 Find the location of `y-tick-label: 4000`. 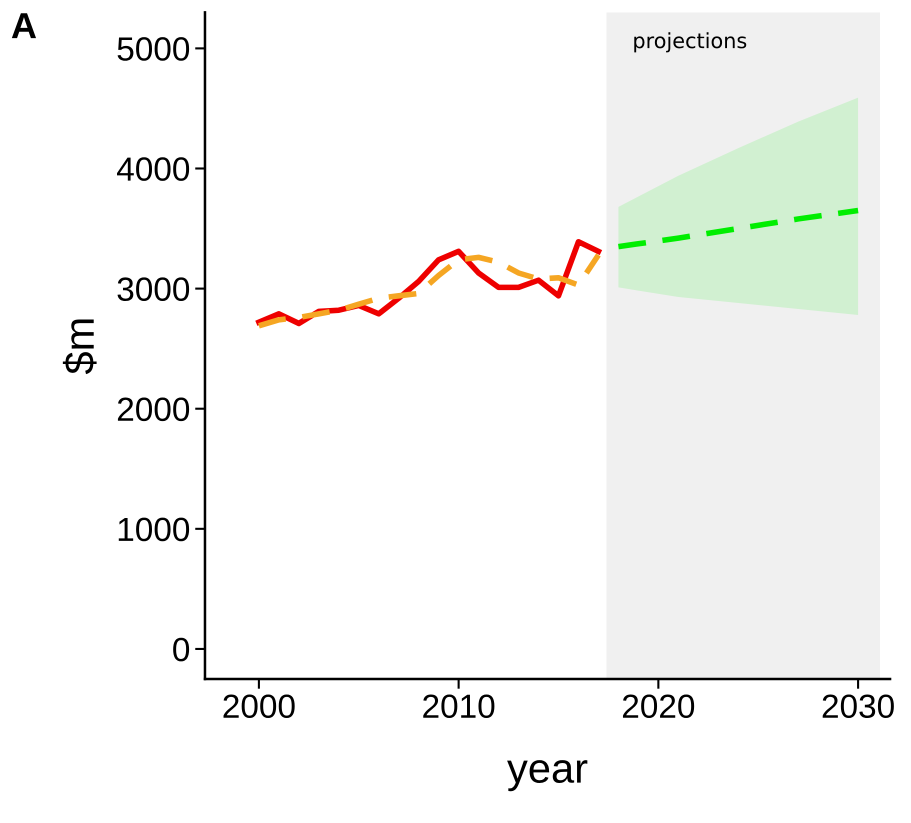

y-tick-label: 4000 is located at coordinates (153, 169).